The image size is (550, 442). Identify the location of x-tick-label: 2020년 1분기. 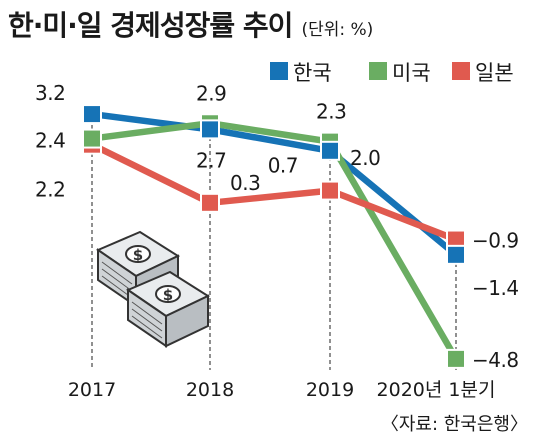
(436, 390).